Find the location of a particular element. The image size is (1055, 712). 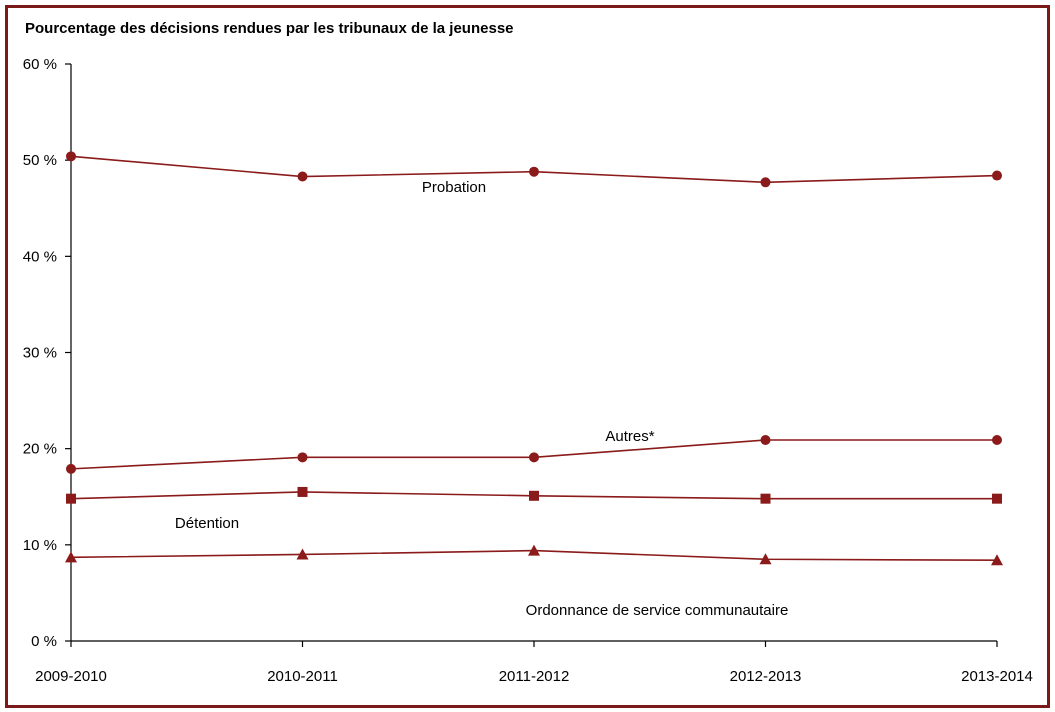

series-label: Détention is located at coordinates (207, 523).